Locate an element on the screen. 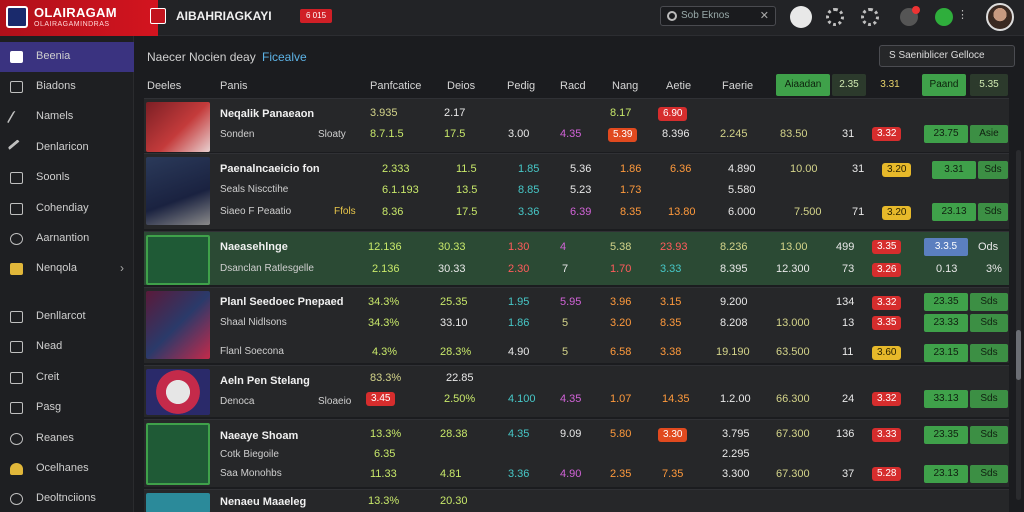  sidebar-item-beenia: Beenia is located at coordinates (67, 57).